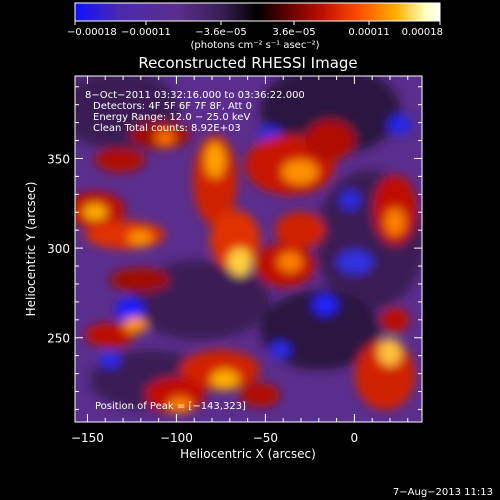 The height and width of the screenshot is (500, 500). I want to click on annotation-detectors: Detectors: 4F 5F 6F 7F 8F, Att 0, so click(172, 106).